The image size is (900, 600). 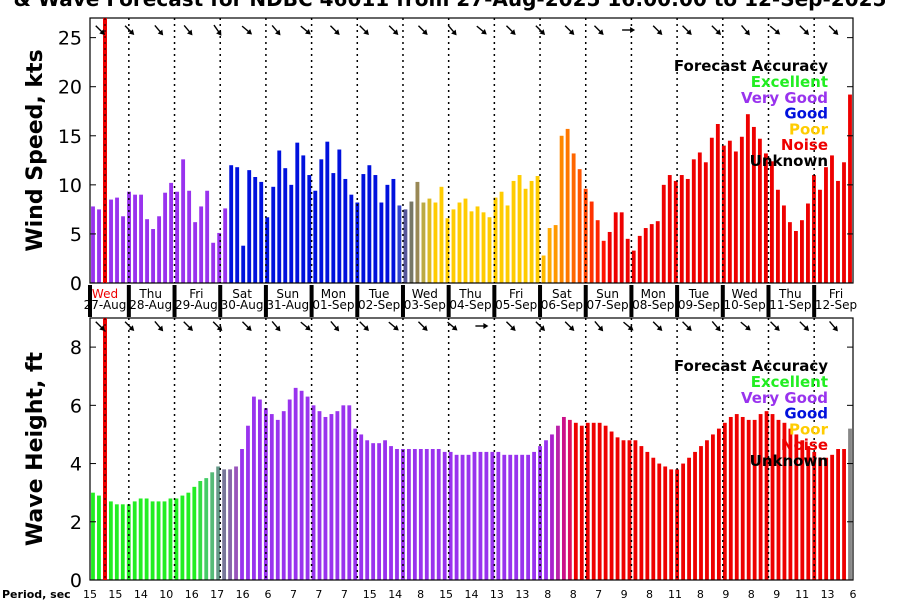 What do you see at coordinates (516, 305) in the screenshot?
I see `date-label: 05-Sep` at bounding box center [516, 305].